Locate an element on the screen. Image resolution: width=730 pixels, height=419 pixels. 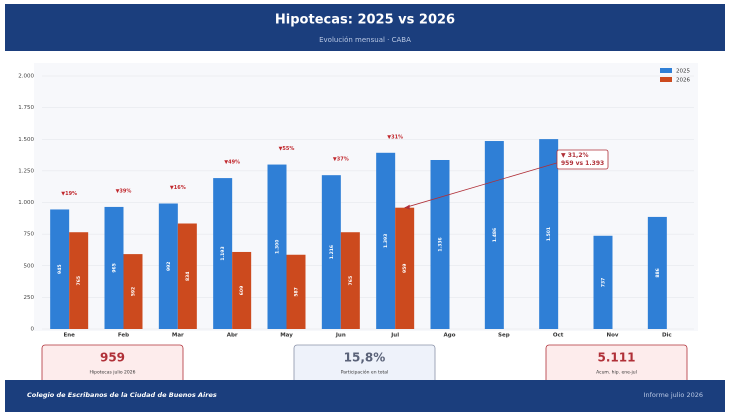
title: Hipotecas: 2025 vs 2026 is located at coordinates (365, 20).